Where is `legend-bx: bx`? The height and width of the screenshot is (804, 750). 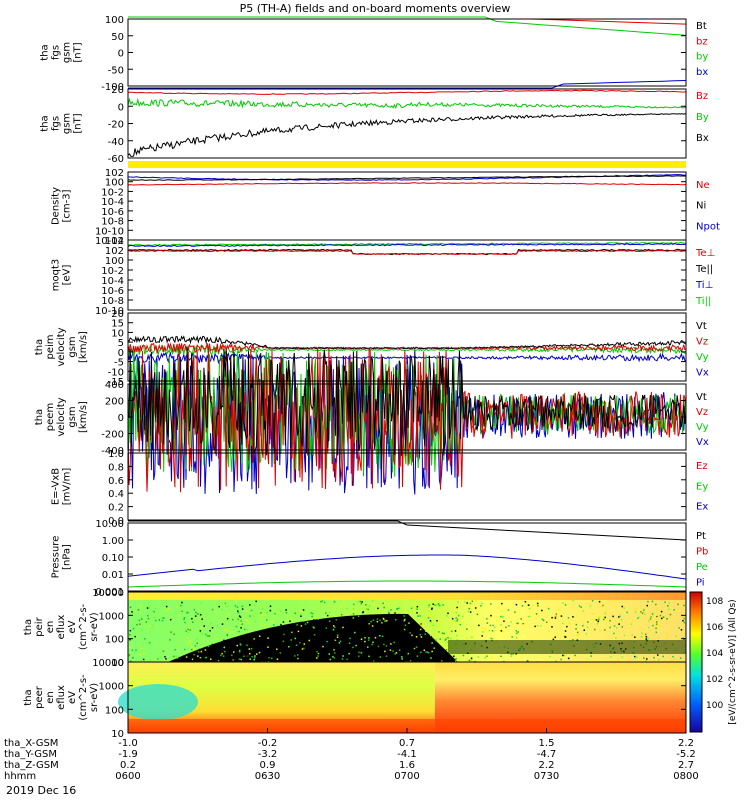 legend-bx: bx is located at coordinates (702, 72).